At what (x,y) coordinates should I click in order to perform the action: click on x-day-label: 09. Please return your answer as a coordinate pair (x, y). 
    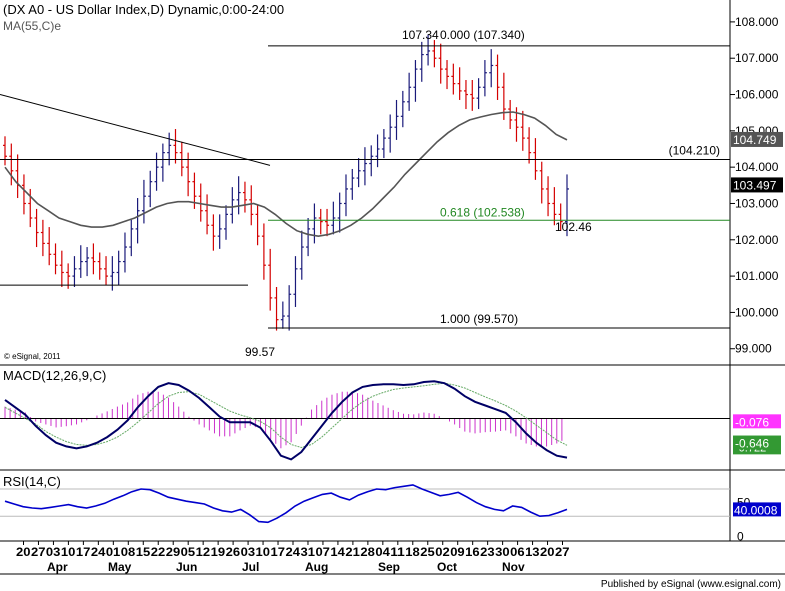
    Looking at the image, I should click on (457, 552).